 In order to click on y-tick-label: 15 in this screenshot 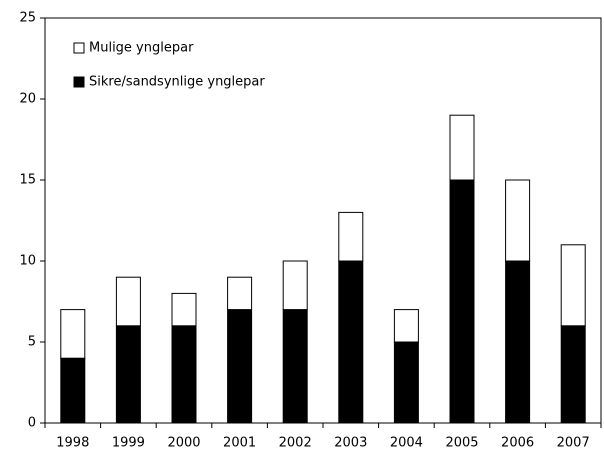, I will do `click(27, 180)`.